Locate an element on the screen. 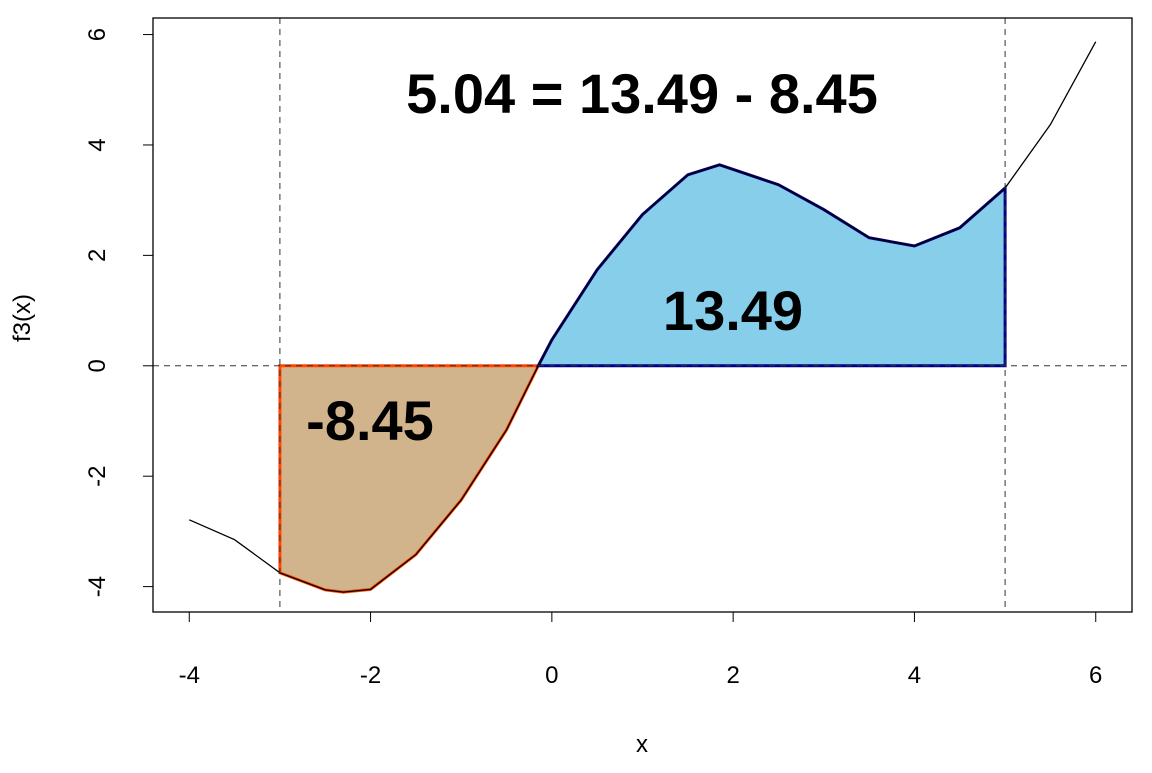  x-tick-label: 6 is located at coordinates (1095, 675).